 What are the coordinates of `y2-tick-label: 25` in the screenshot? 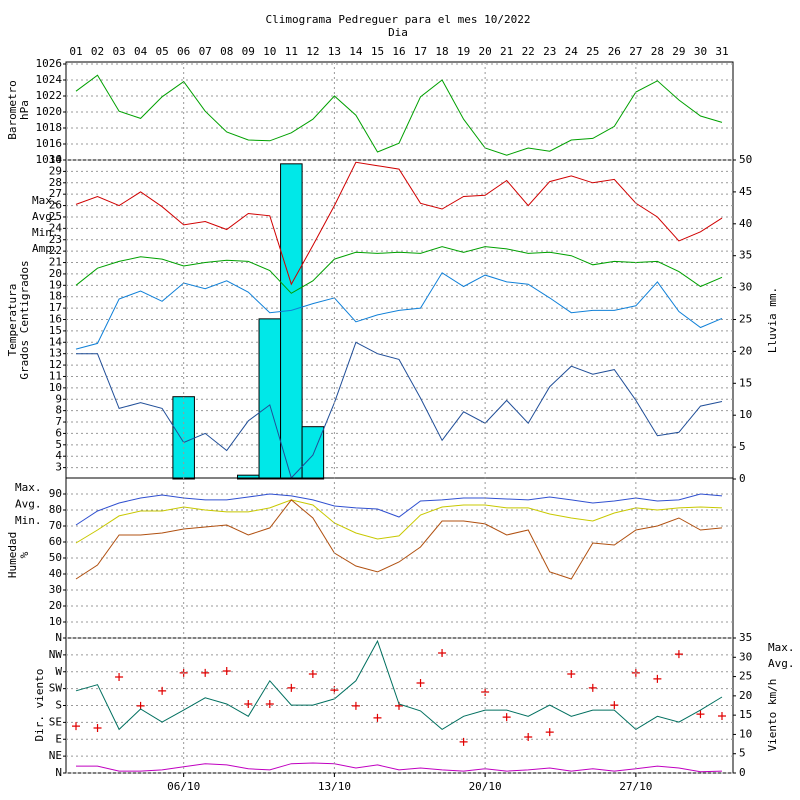 It's located at (745, 319).